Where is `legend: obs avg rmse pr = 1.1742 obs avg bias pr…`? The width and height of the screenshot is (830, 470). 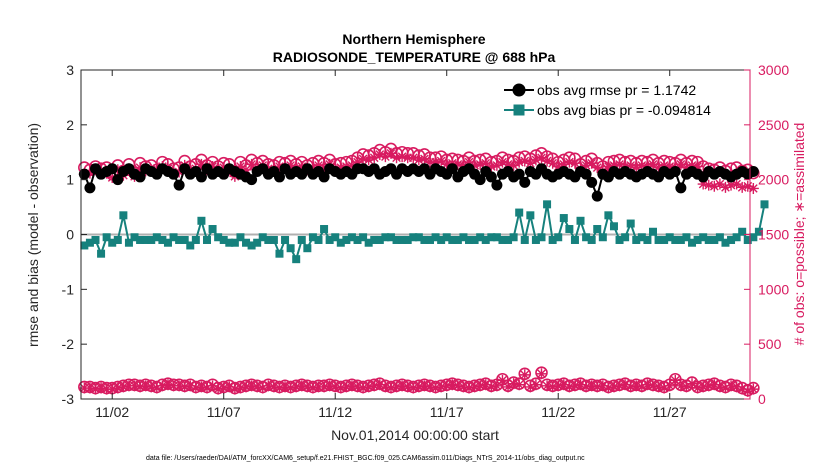
legend: obs avg rmse pr = 1.1742 obs avg bias pr… is located at coordinates (622, 98).